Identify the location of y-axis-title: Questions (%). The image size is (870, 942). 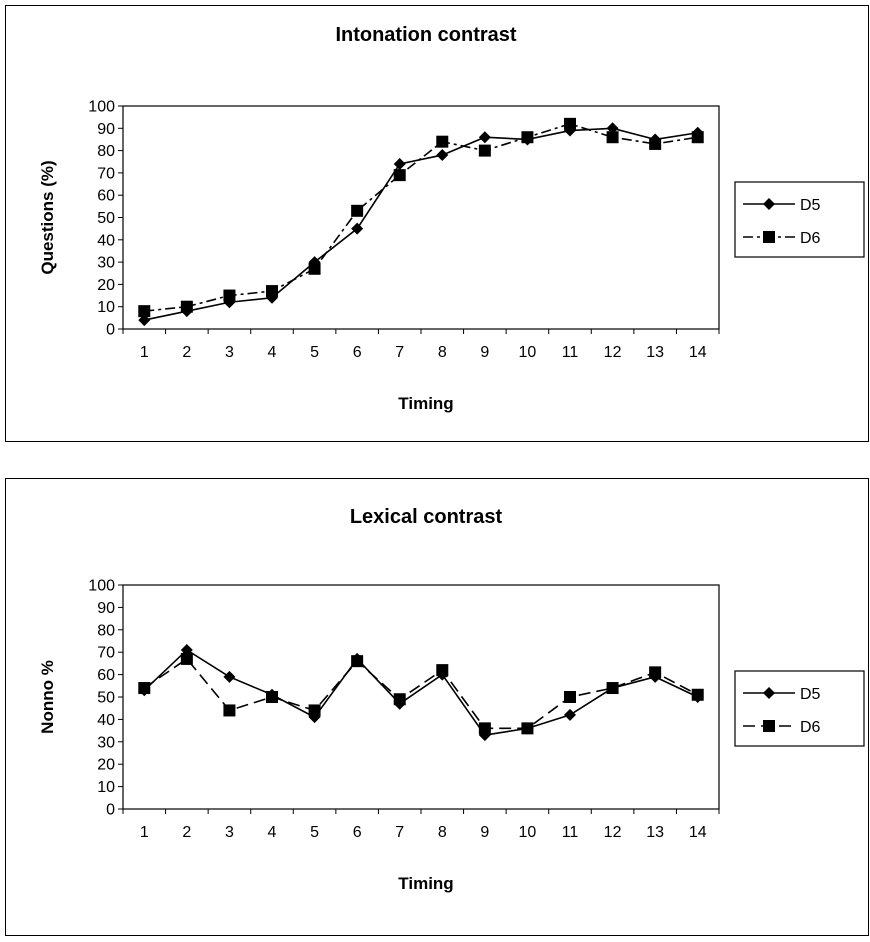
(47, 217).